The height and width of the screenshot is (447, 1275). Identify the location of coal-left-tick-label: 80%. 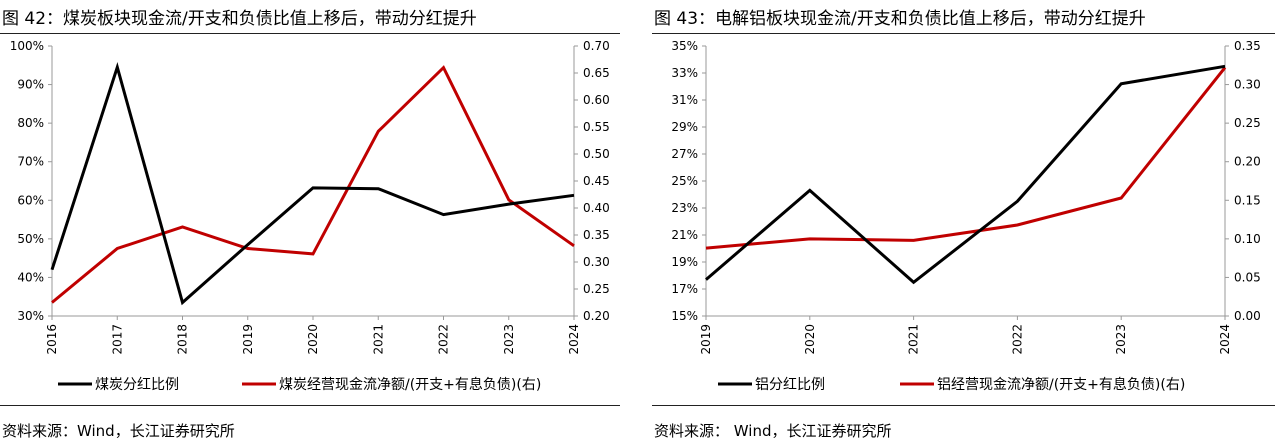
(30, 123).